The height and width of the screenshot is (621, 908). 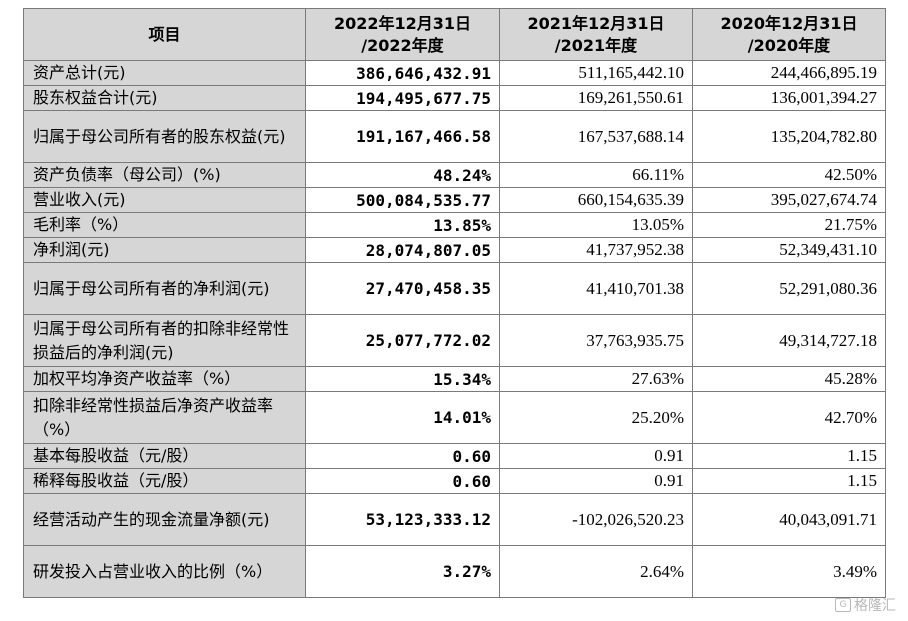 I want to click on value-2022: 15.34%, so click(x=402, y=379).